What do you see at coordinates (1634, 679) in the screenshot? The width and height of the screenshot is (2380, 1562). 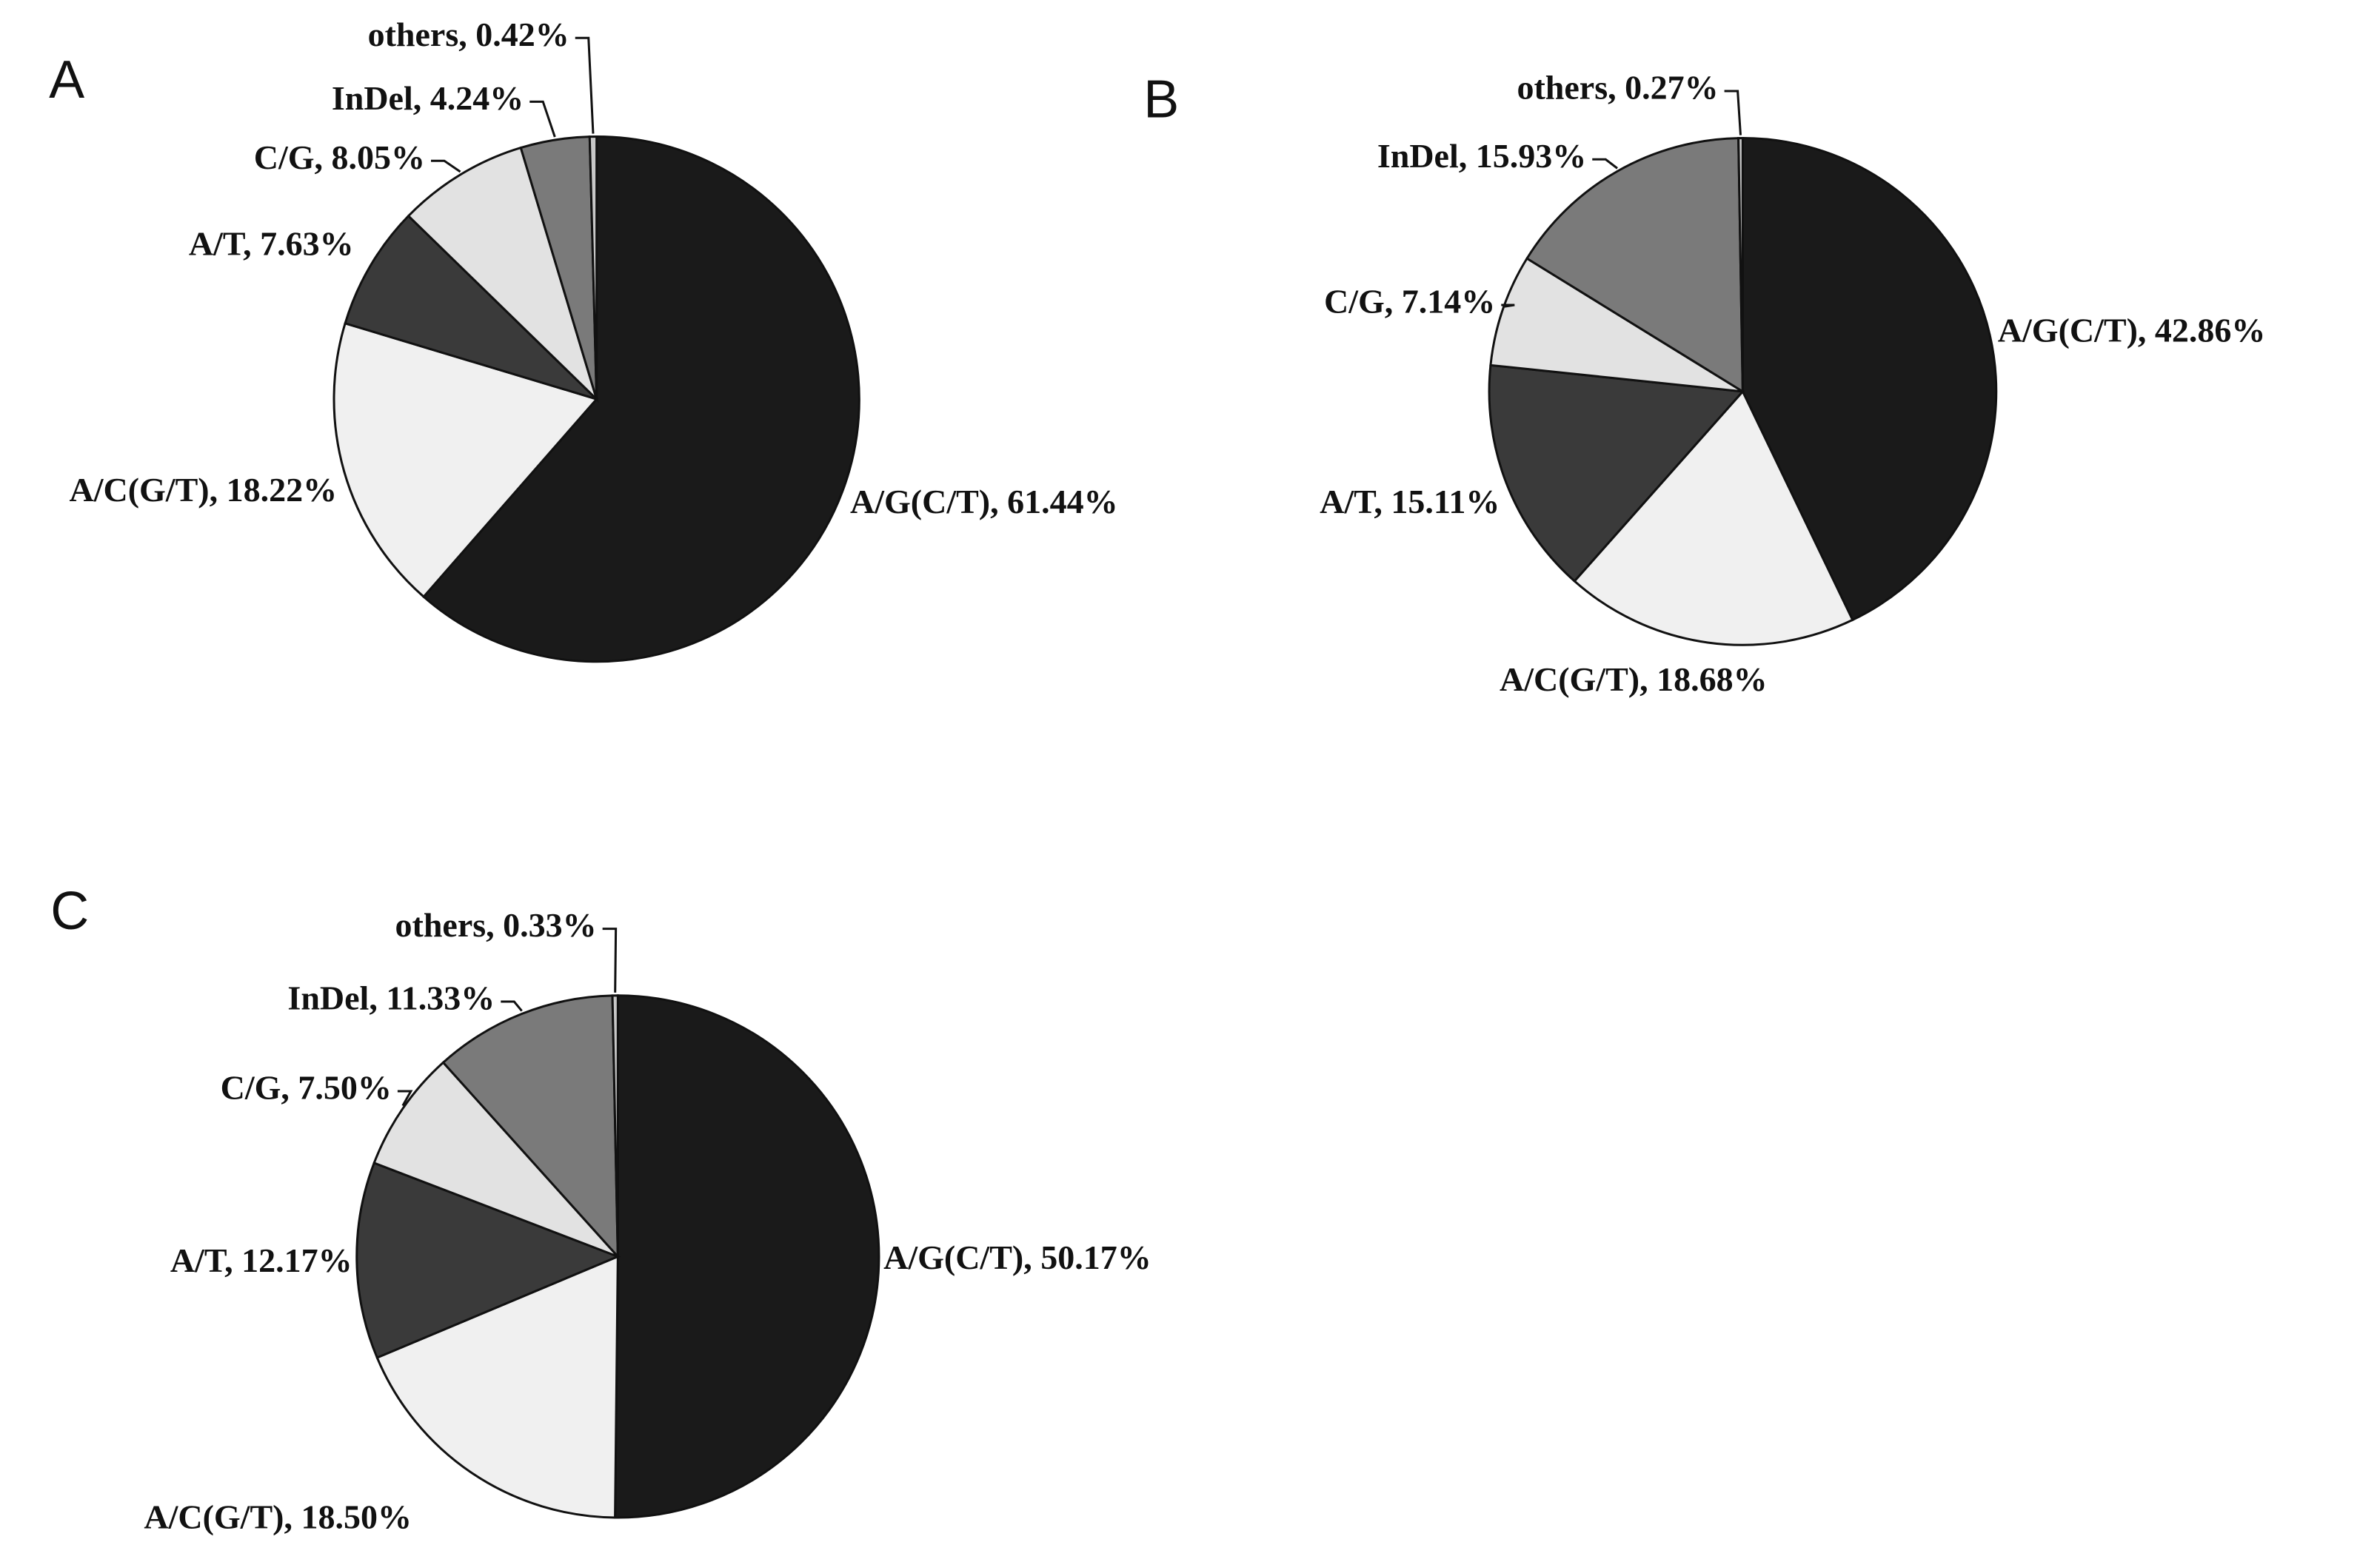 I see `slice-label: A/C(G/T), 18.68%` at bounding box center [1634, 679].